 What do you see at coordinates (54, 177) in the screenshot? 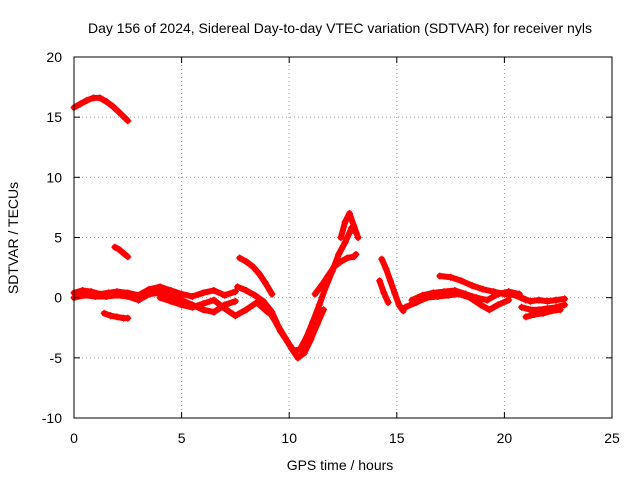
I see `y-tick-label: 10` at bounding box center [54, 177].